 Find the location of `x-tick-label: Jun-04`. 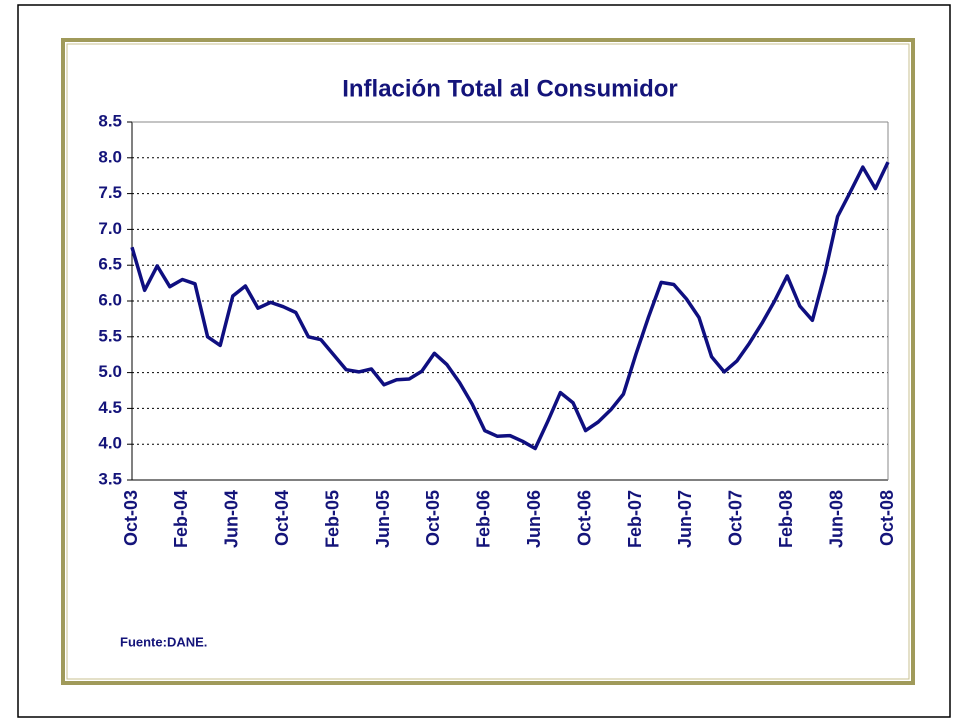

x-tick-label: Jun-04 is located at coordinates (232, 519).